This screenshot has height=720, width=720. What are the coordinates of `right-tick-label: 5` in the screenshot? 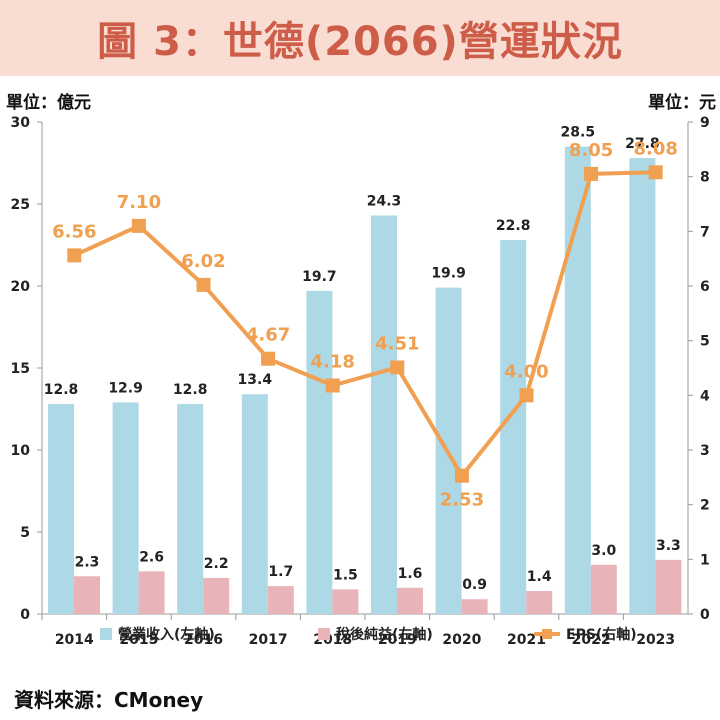 It's located at (705, 342).